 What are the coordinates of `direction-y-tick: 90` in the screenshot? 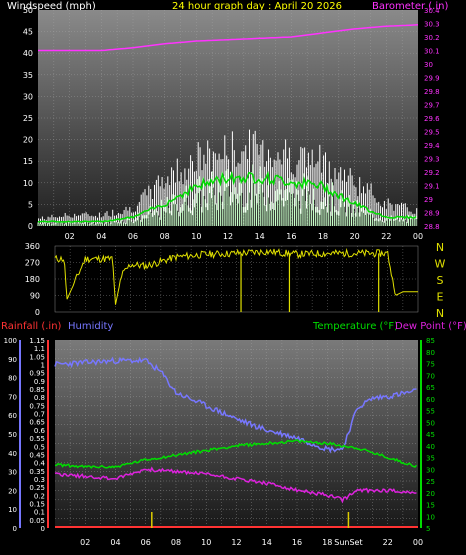 It's located at (35, 296).